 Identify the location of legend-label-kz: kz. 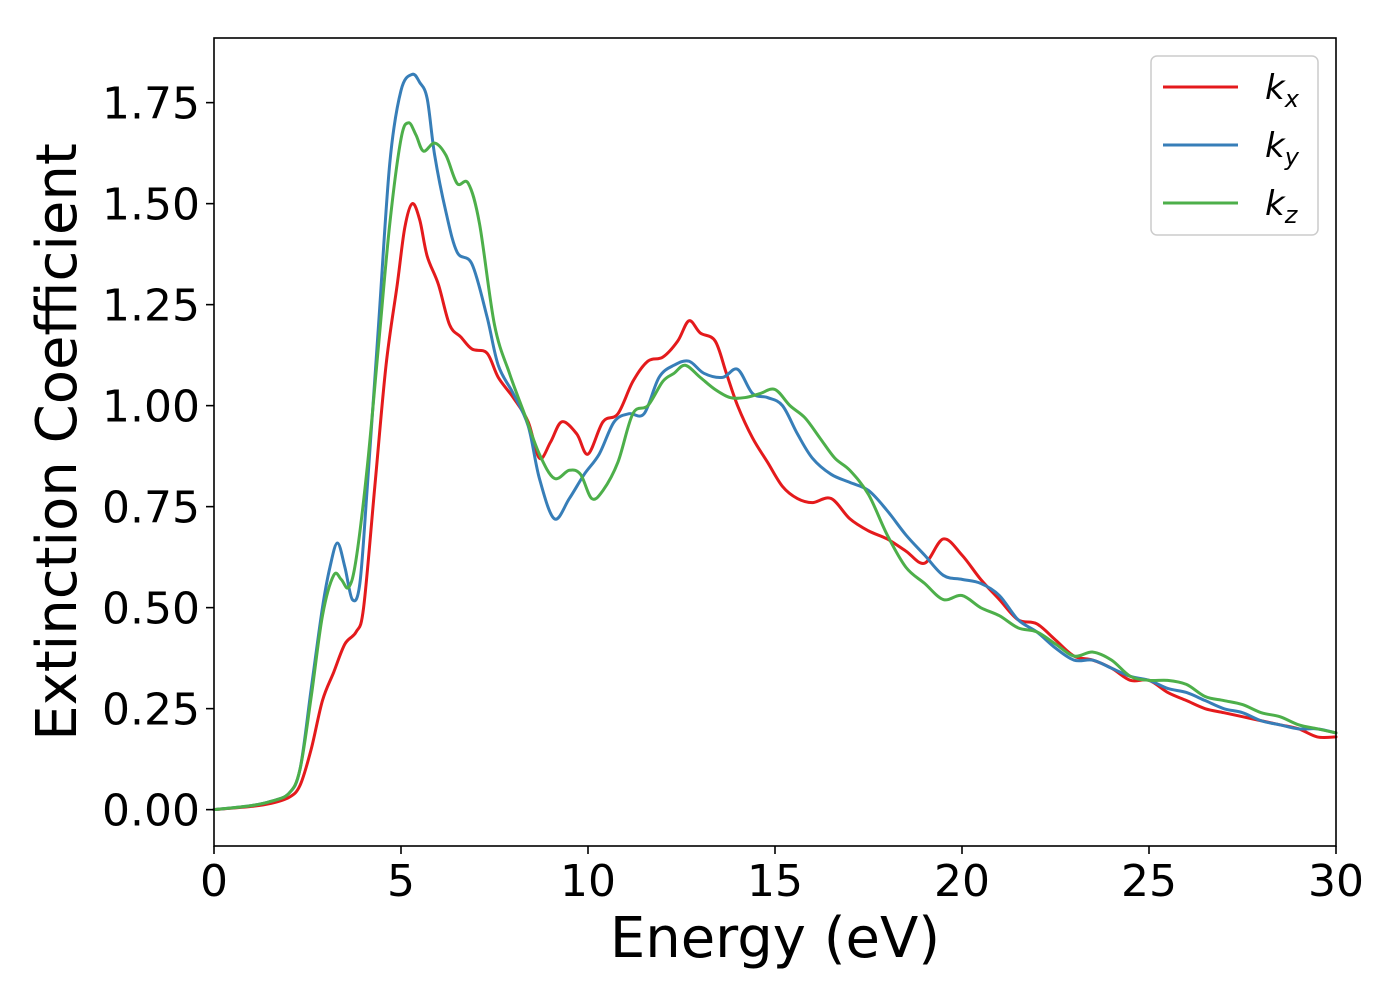
(1282, 206).